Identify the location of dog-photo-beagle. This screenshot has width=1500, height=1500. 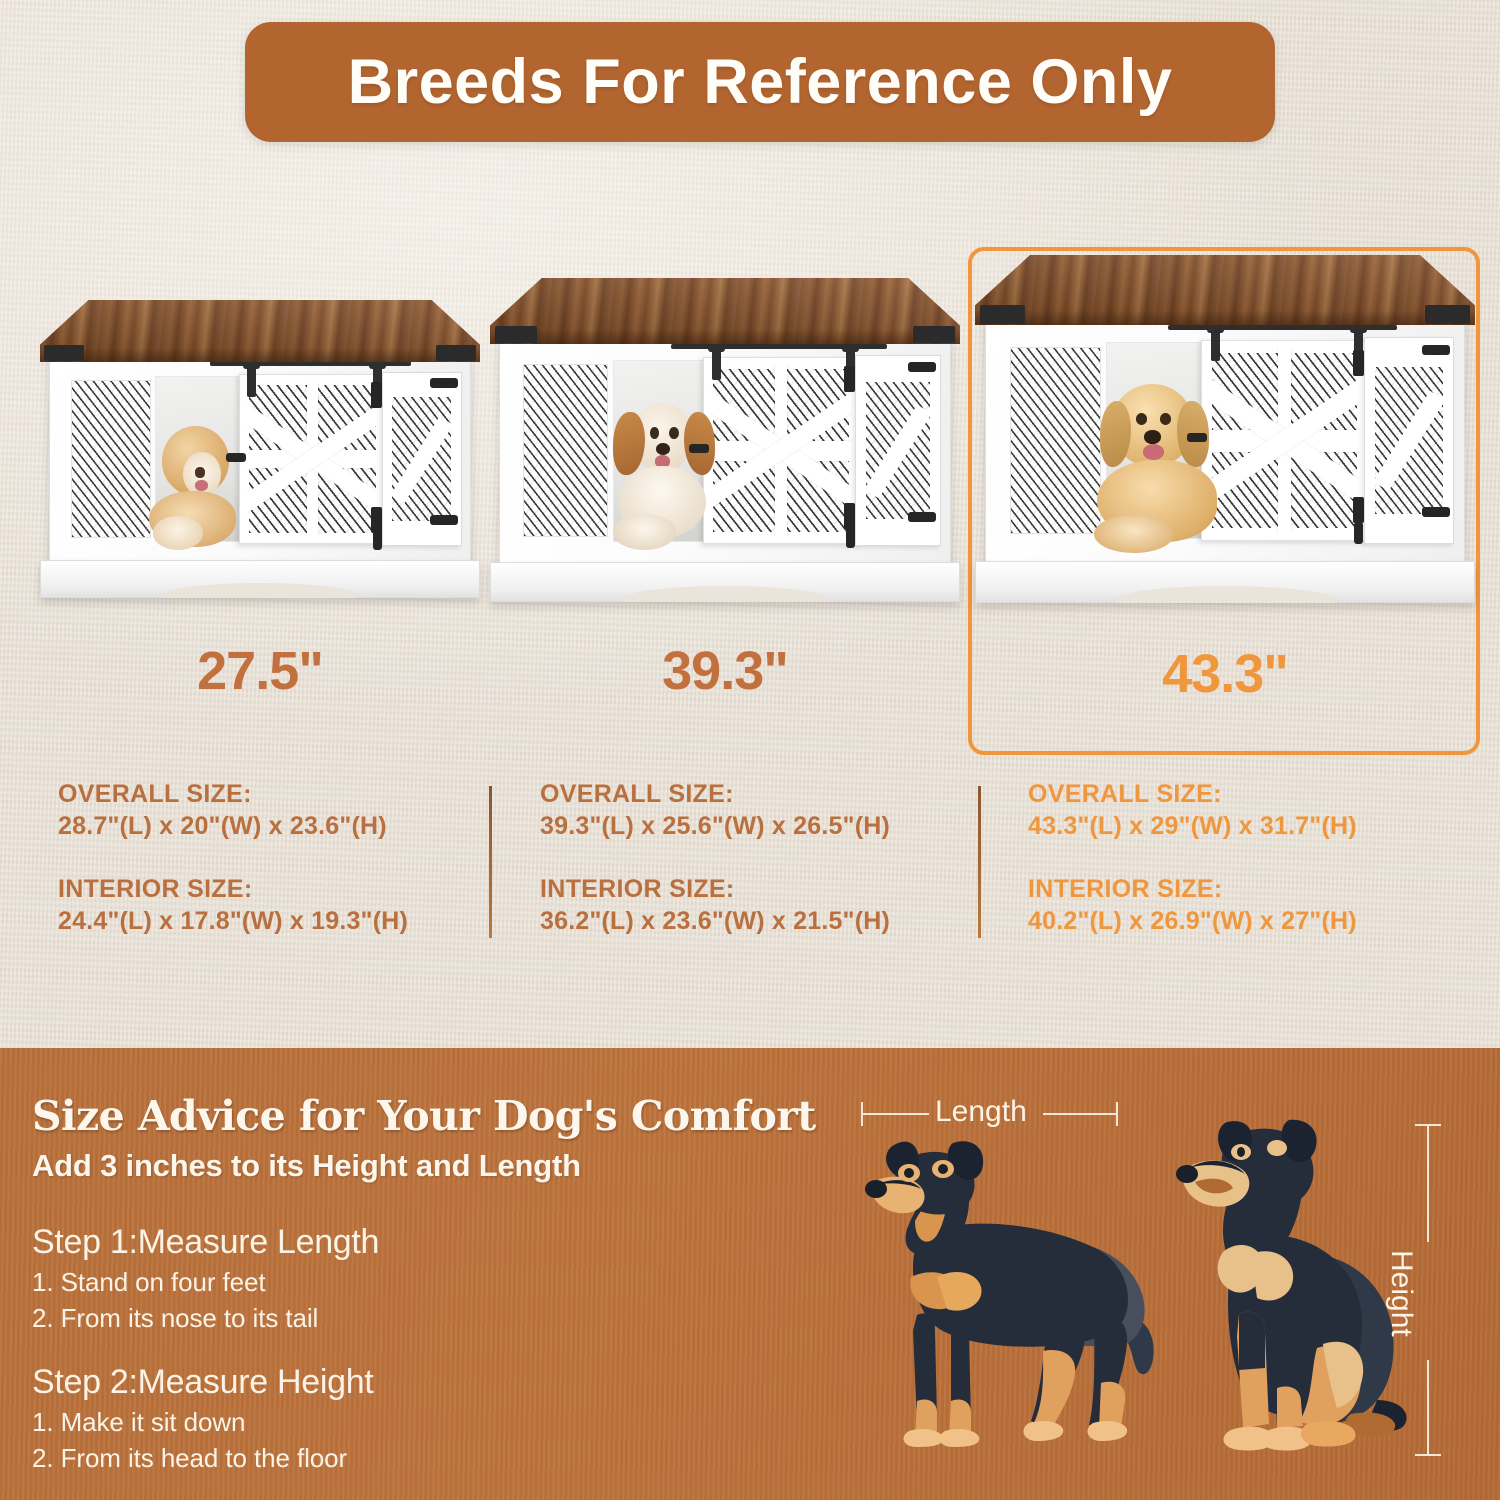
(664, 477).